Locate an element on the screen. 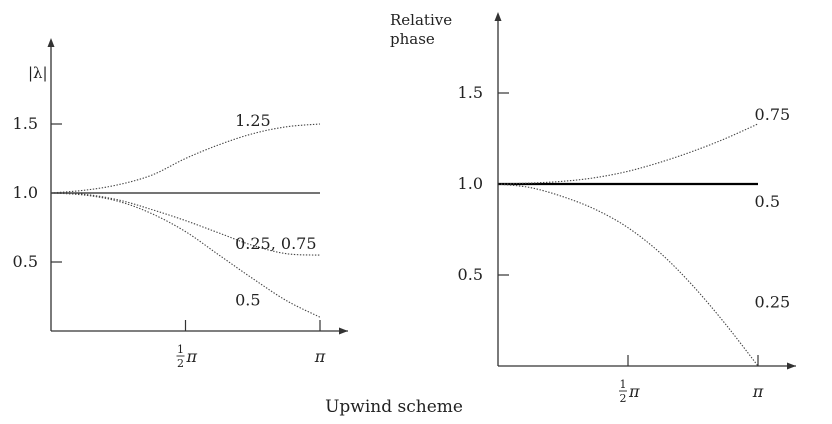 The image size is (832, 424). y-axis-title-line: phase is located at coordinates (412, 39).